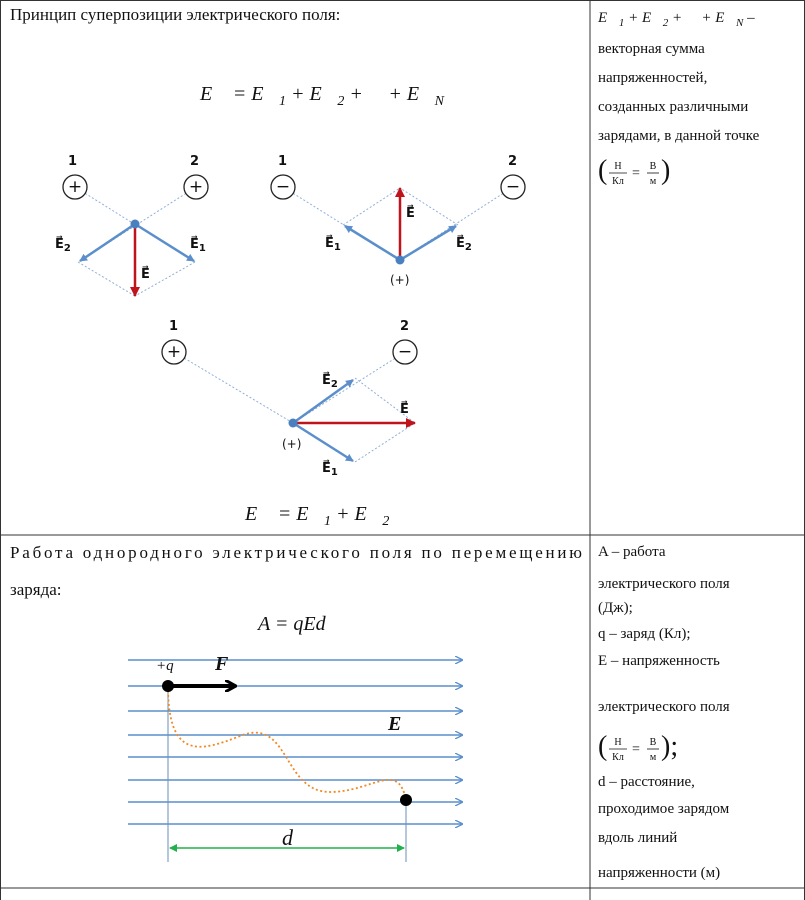 This screenshot has height=900, width=805. Describe the element at coordinates (615, 608) in the screenshot. I see `text-line: (Дж);` at that location.